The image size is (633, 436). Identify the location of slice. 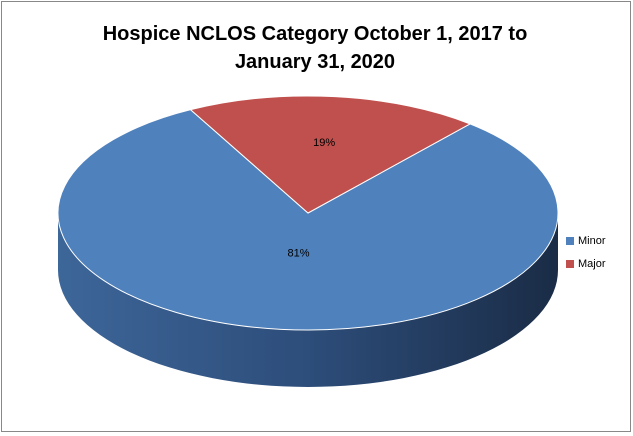
(330, 154).